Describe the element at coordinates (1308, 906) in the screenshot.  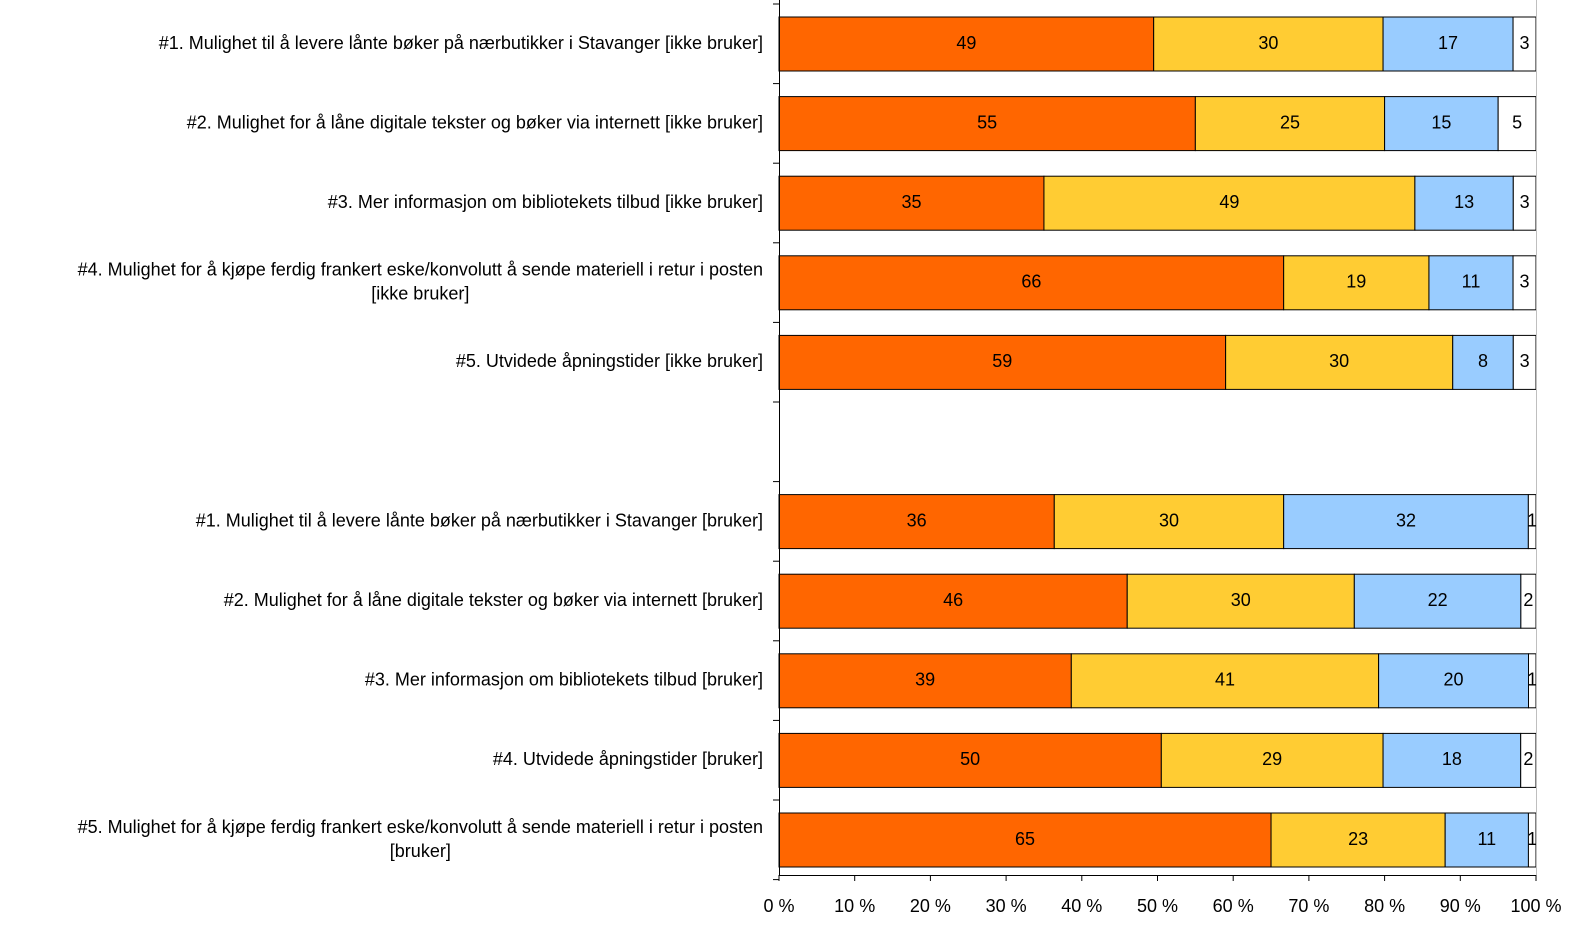
I see `x-tick-label: 70 %` at that location.